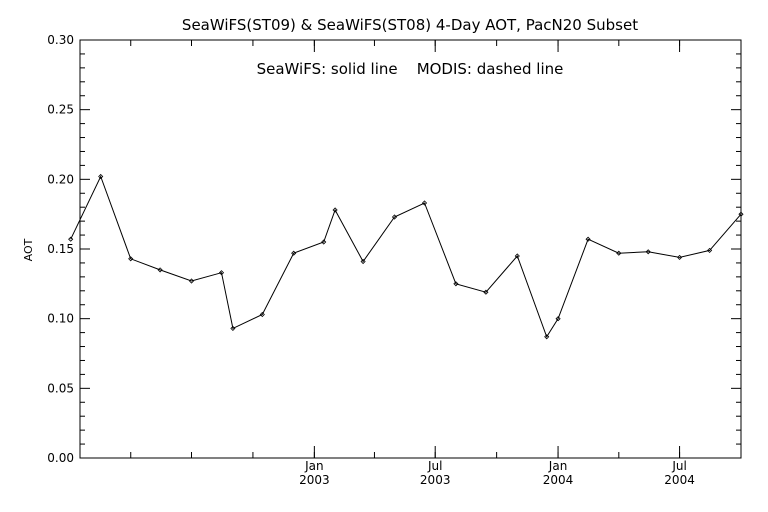  I want to click on y-tick-label: 0.15, so click(60, 249).